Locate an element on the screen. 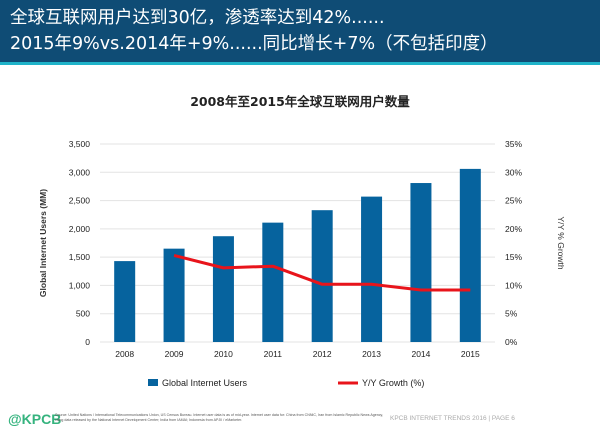  y-tick-label: 1,000 is located at coordinates (80, 285).